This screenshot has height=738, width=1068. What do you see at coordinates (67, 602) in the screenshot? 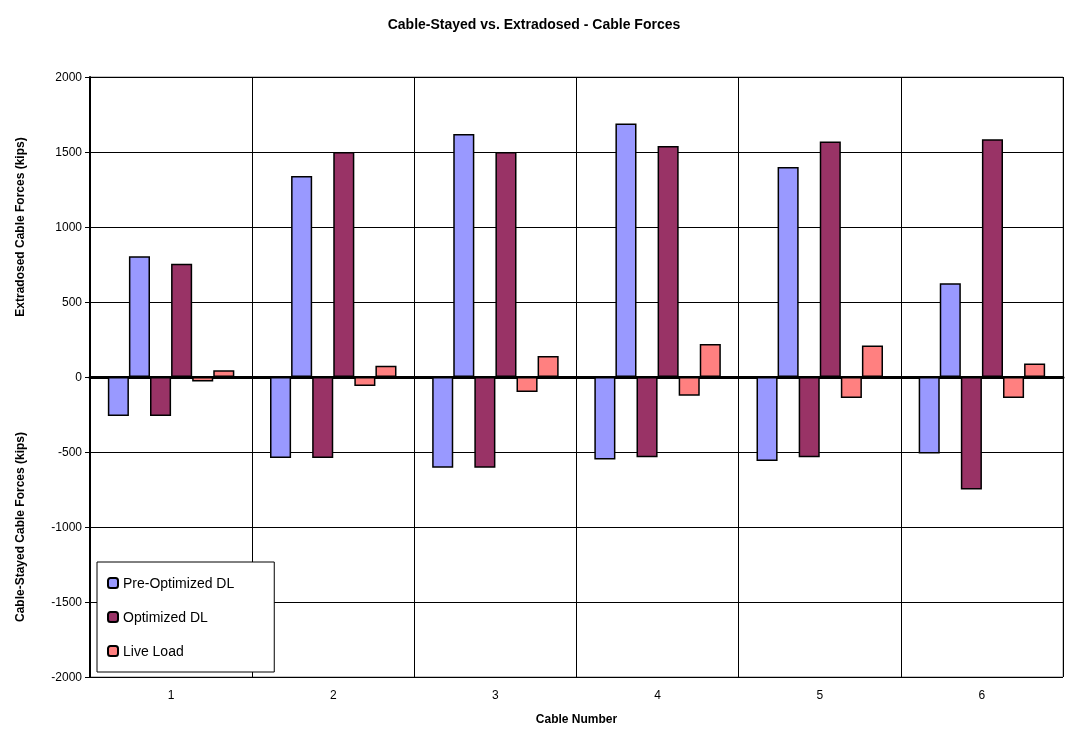
I see `y-tick-label: -1500` at bounding box center [67, 602].